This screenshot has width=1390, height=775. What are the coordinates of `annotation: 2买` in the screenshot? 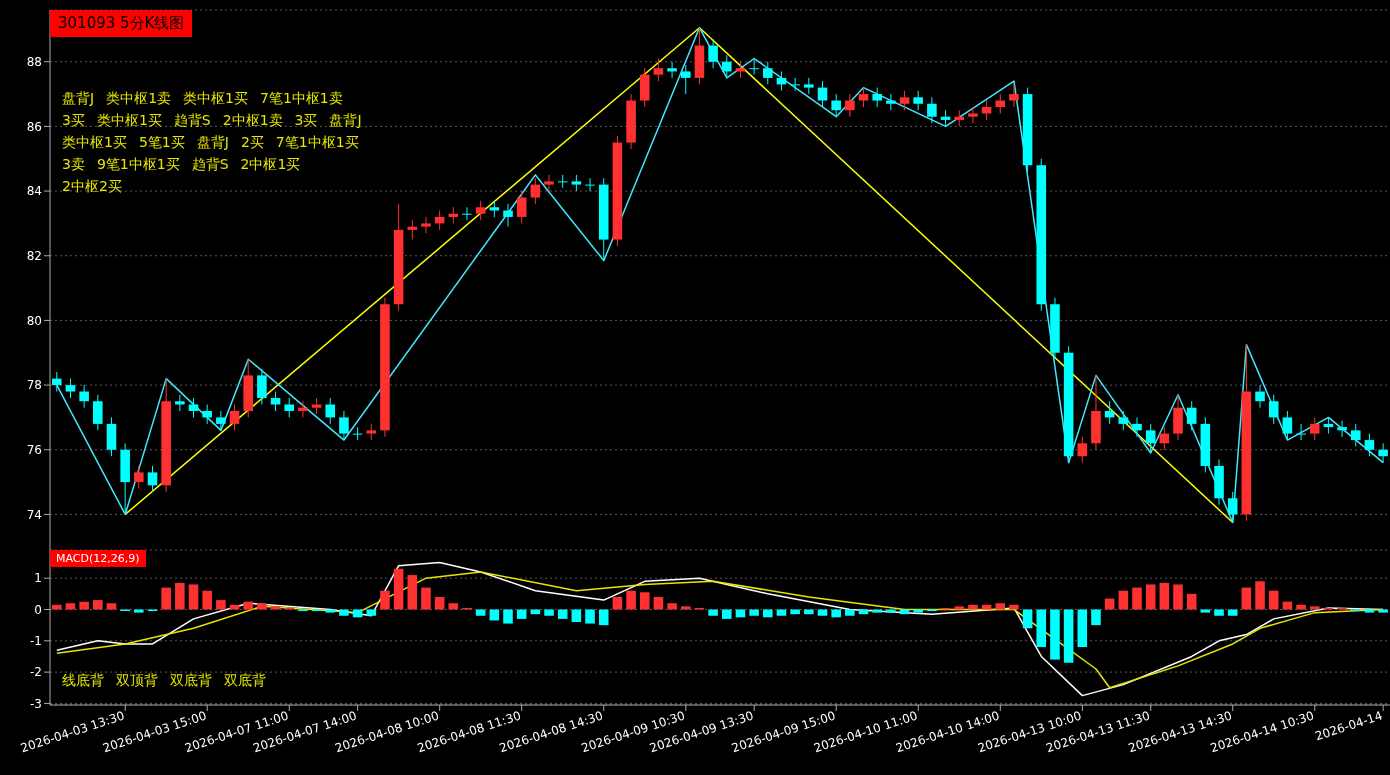 It's located at (252, 143).